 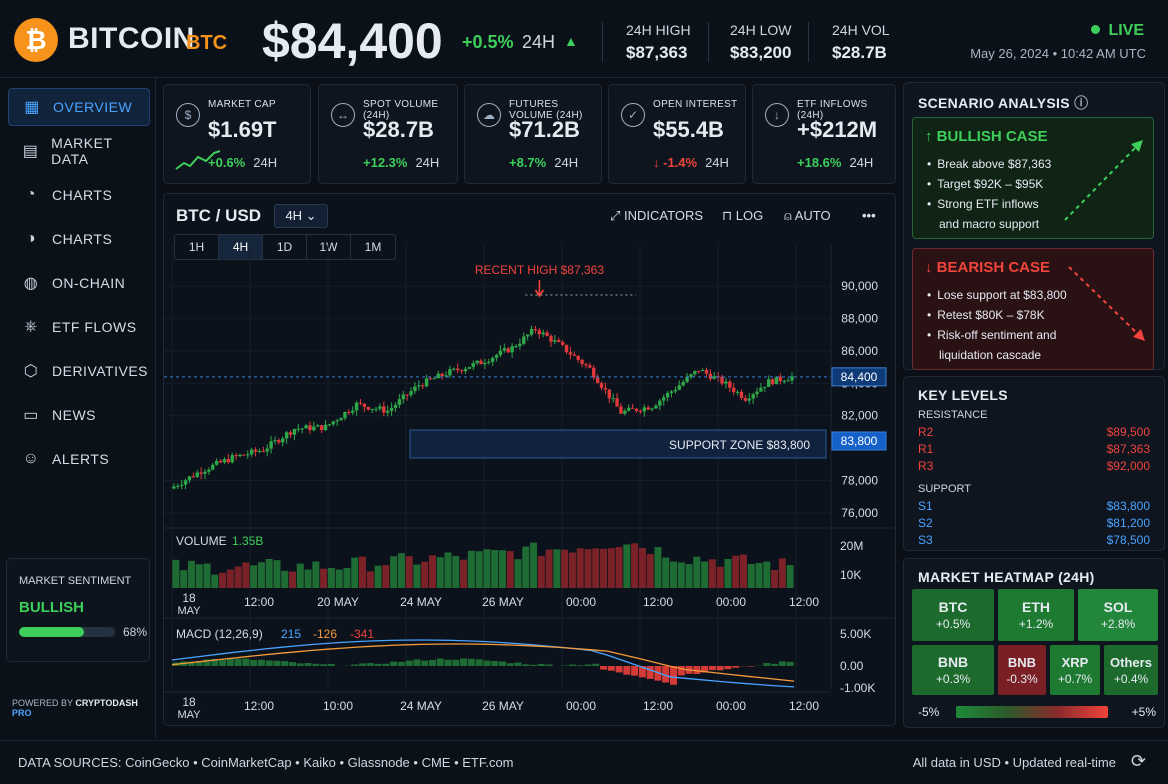 I want to click on timeframe-tab-1d: 1D, so click(x=285, y=247).